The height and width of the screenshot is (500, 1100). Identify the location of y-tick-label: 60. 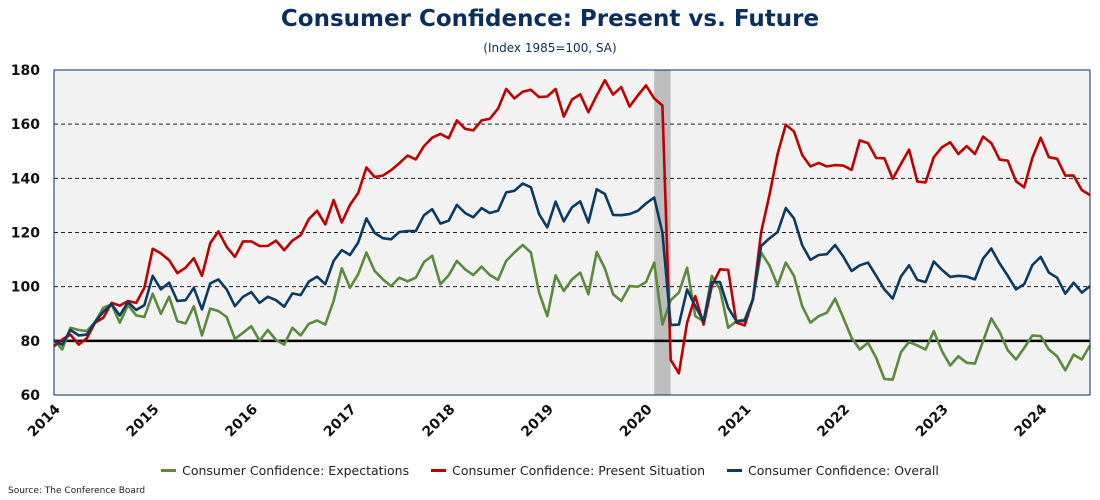
(31, 396).